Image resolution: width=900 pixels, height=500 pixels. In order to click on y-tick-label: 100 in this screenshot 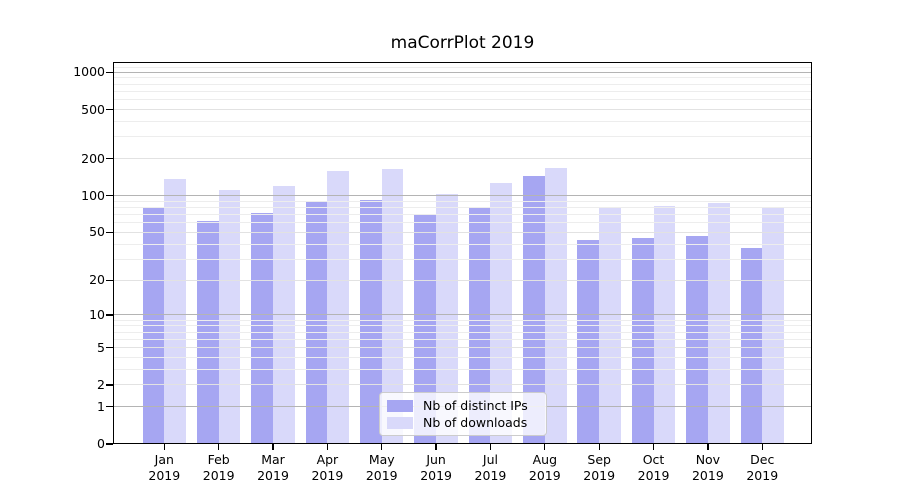, I will do `click(93, 195)`.